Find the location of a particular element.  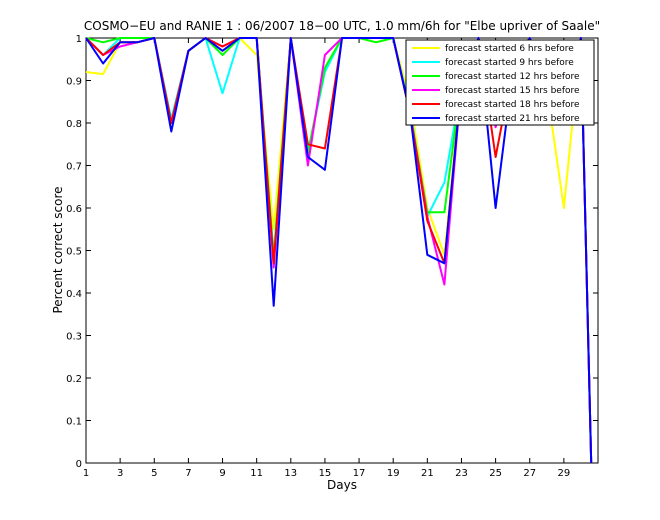

x-tick-label: 3 is located at coordinates (120, 473).